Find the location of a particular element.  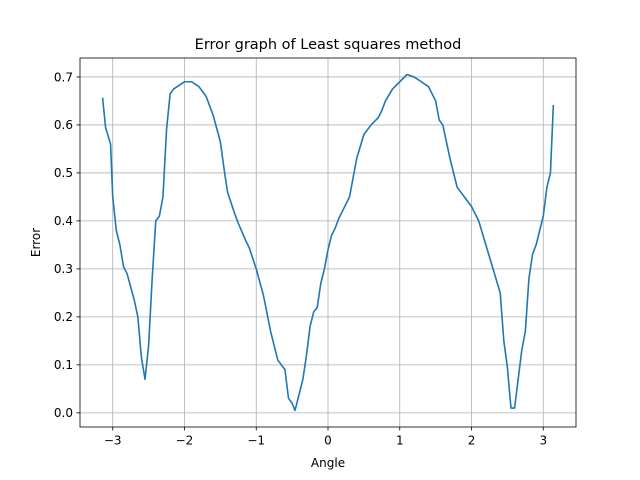

y-tick-label: 0.5 is located at coordinates (63, 173).